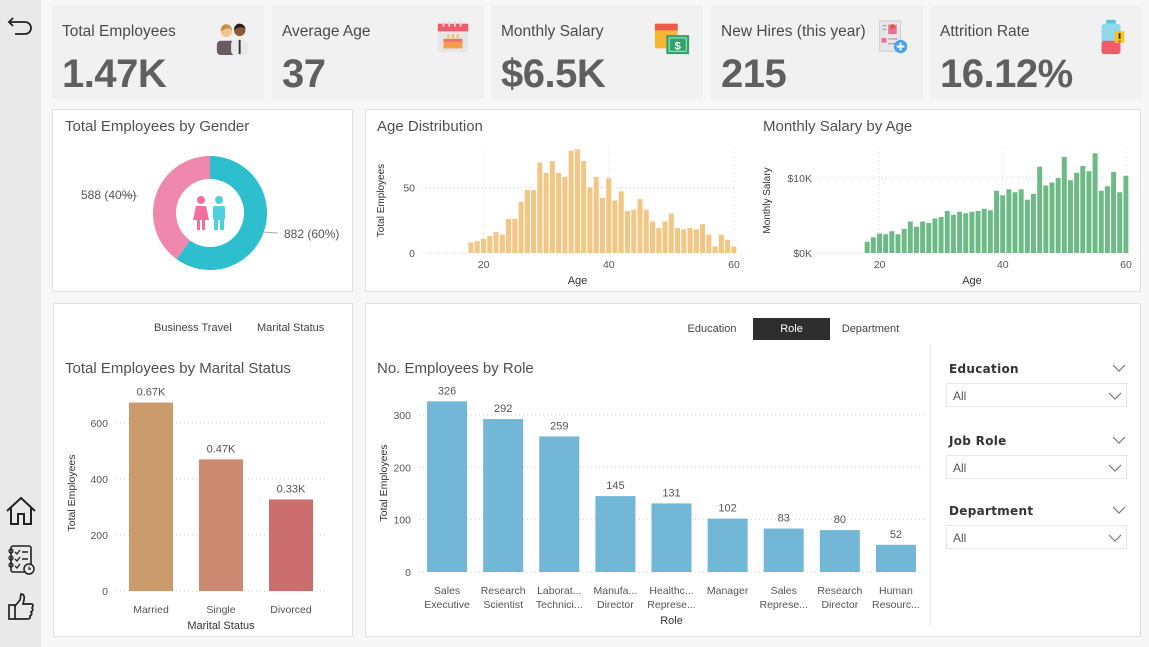 Image resolution: width=1149 pixels, height=647 pixels. What do you see at coordinates (839, 591) in the screenshot?
I see `x-tick-label: Research` at bounding box center [839, 591].